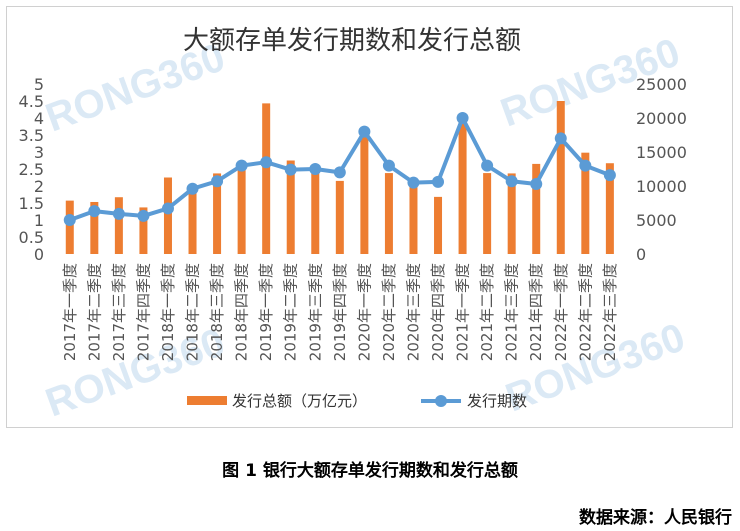  I want to click on right-tick-label: 20000, so click(661, 118).